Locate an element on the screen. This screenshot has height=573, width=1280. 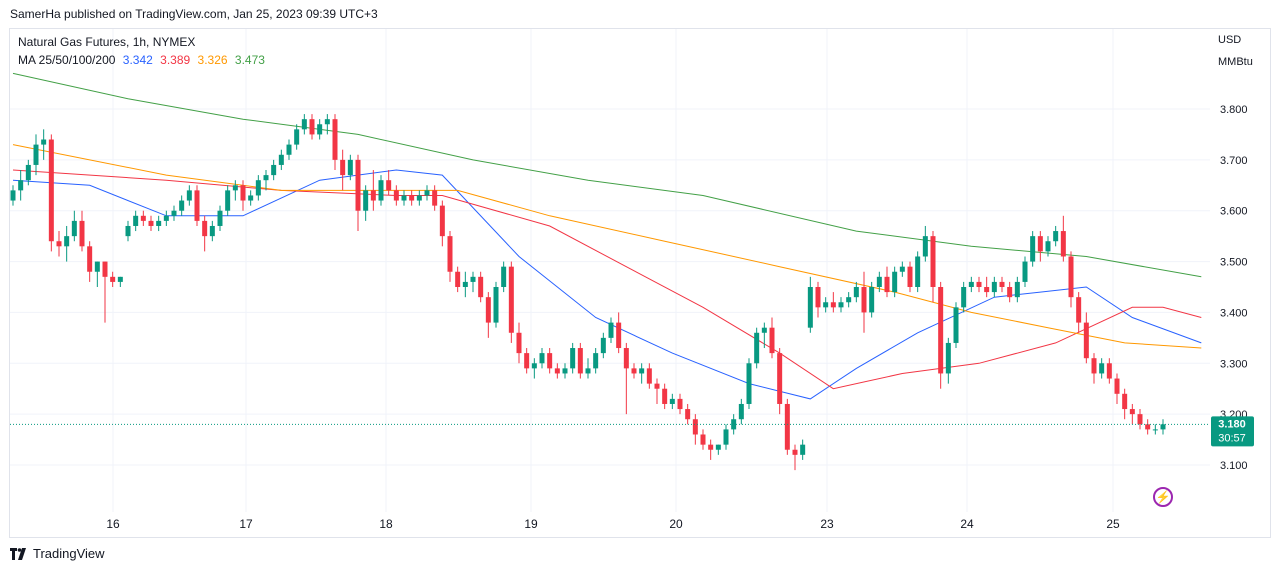
axis-currency: USD is located at coordinates (1230, 40).